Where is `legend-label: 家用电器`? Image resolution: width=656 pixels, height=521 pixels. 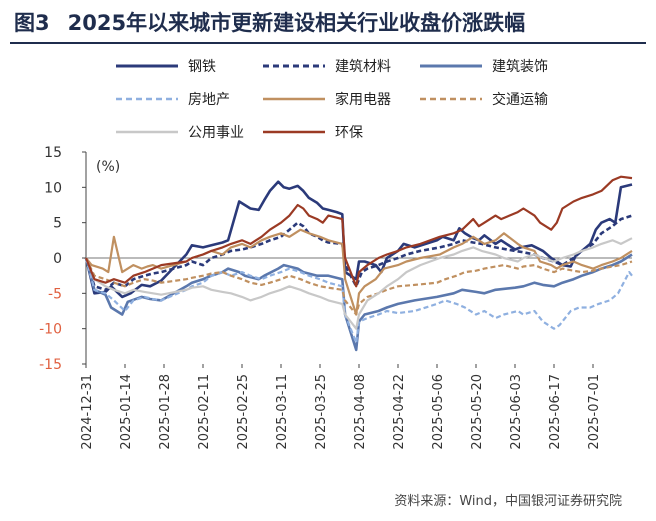
legend-label: 家用电器 is located at coordinates (363, 99).